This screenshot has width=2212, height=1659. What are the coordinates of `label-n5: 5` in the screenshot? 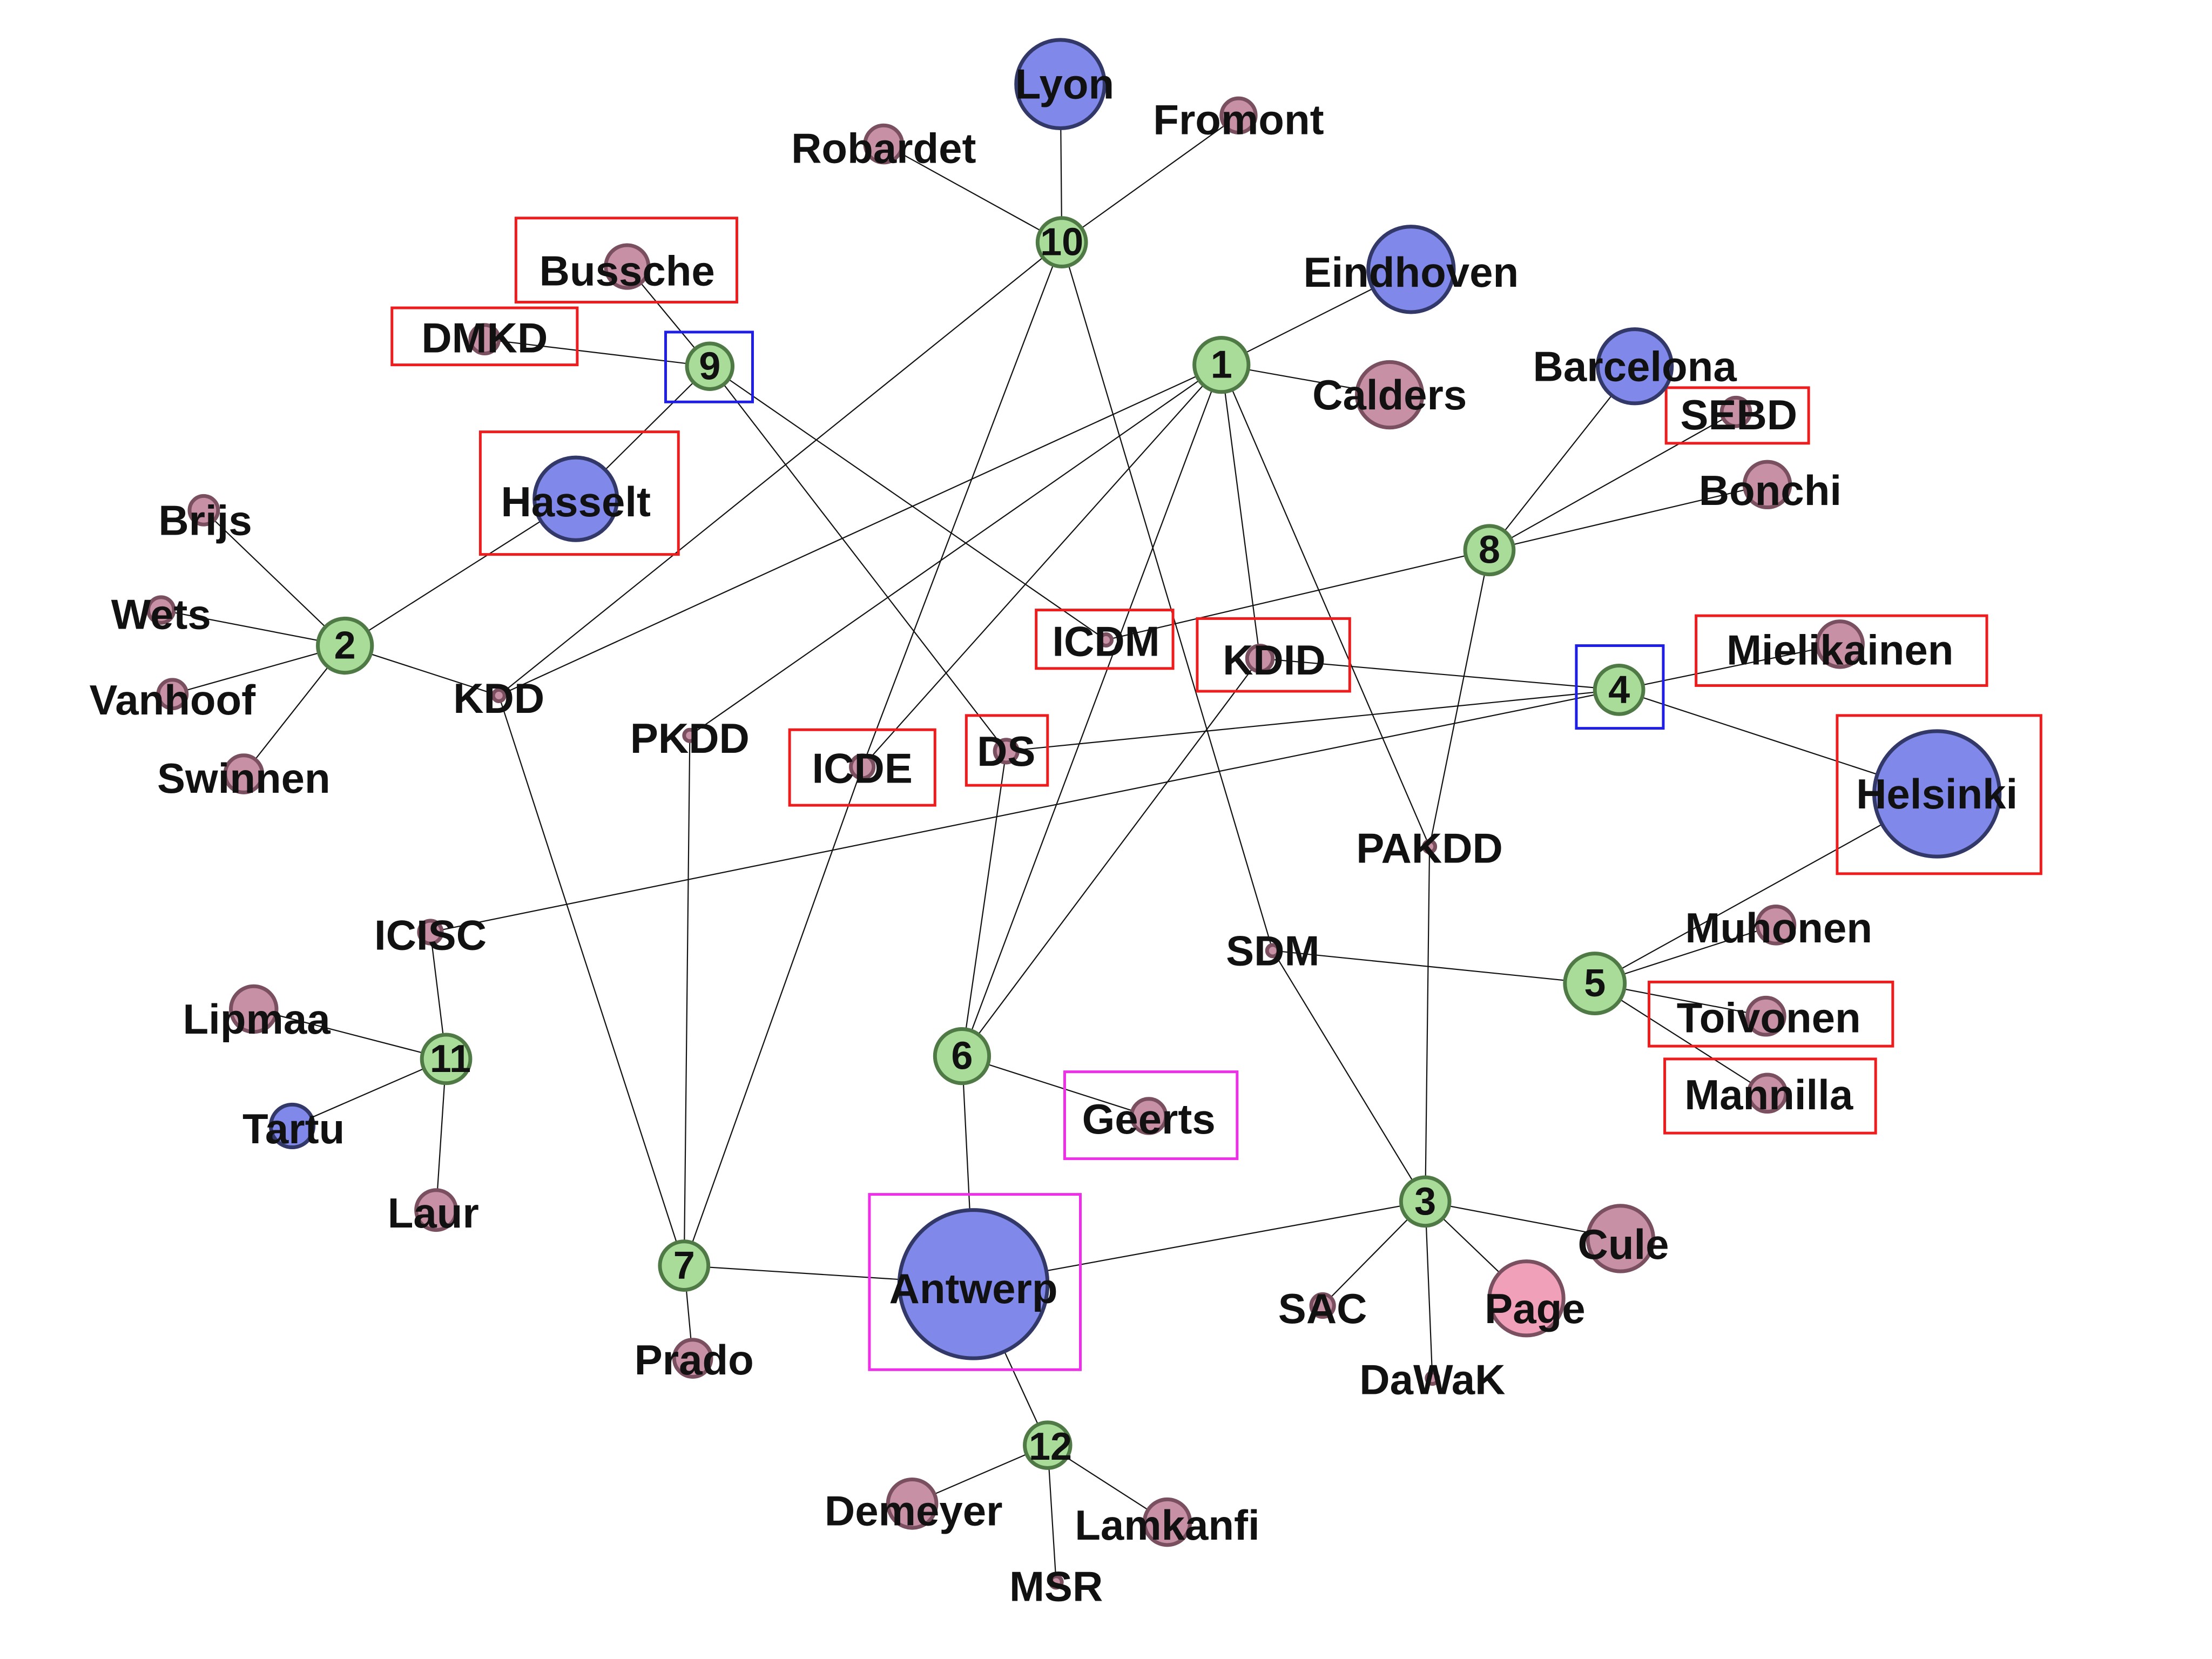 It's located at (1595, 983).